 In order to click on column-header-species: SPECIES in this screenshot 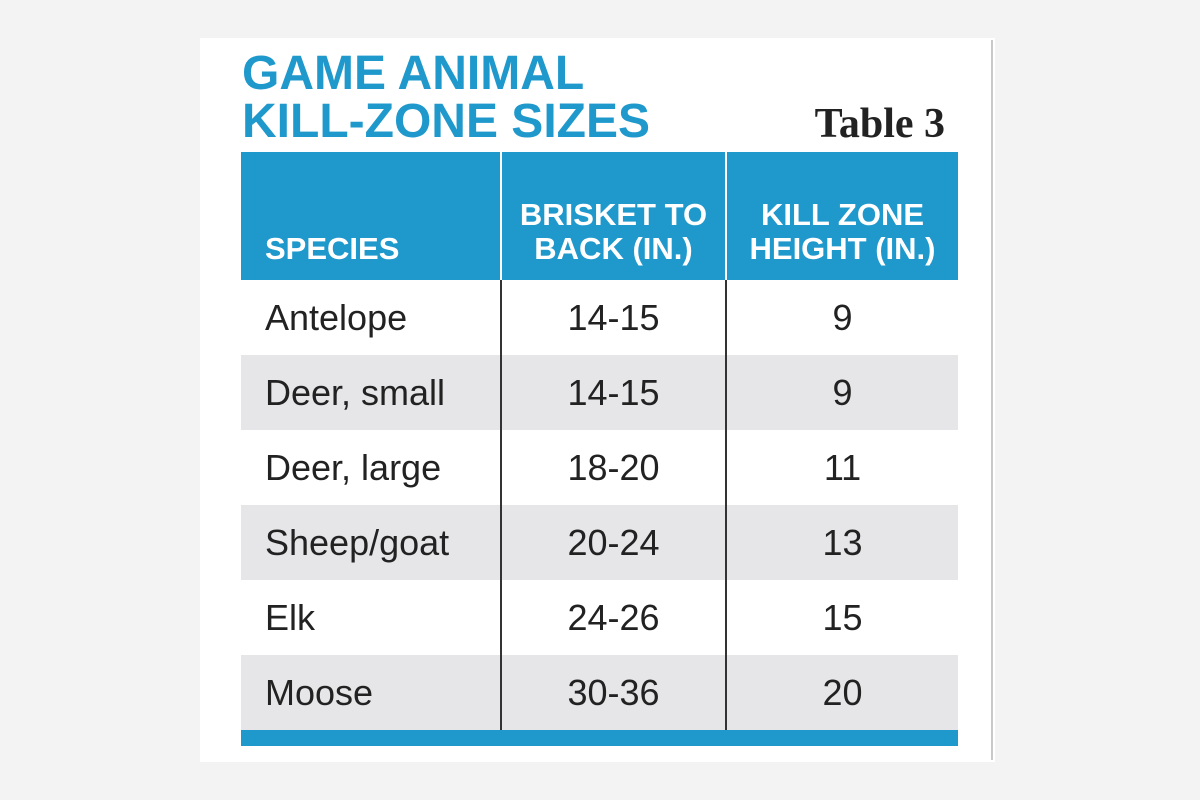, I will do `click(371, 216)`.